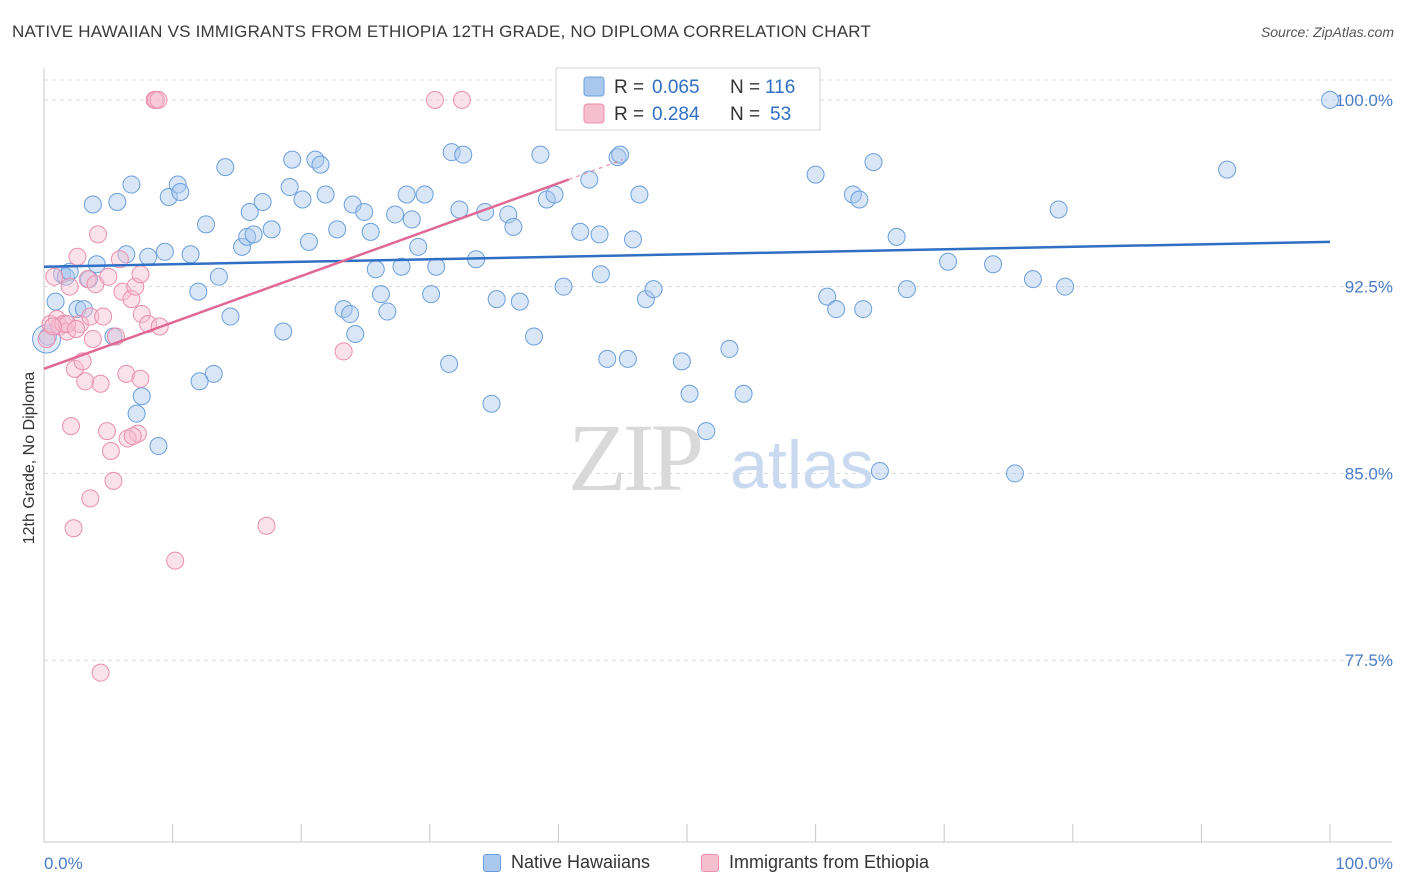  Describe the element at coordinates (581, 862) in the screenshot. I see `bottom-legend-label: Native Hawaiians` at that location.